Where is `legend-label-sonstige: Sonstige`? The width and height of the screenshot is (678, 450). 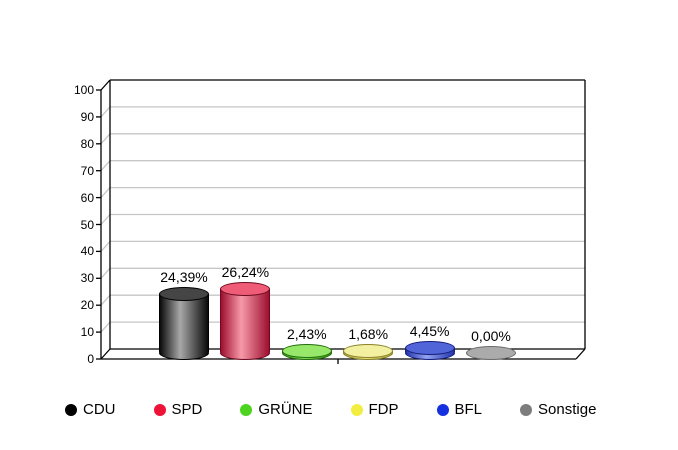
legend-label-sonstige: Sonstige is located at coordinates (567, 409).